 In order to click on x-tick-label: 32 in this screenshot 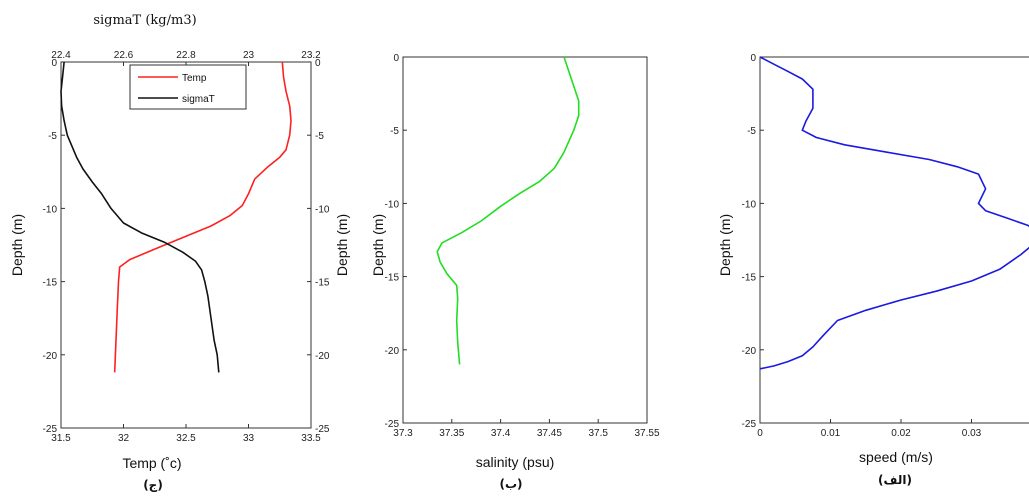, I will do `click(124, 438)`.